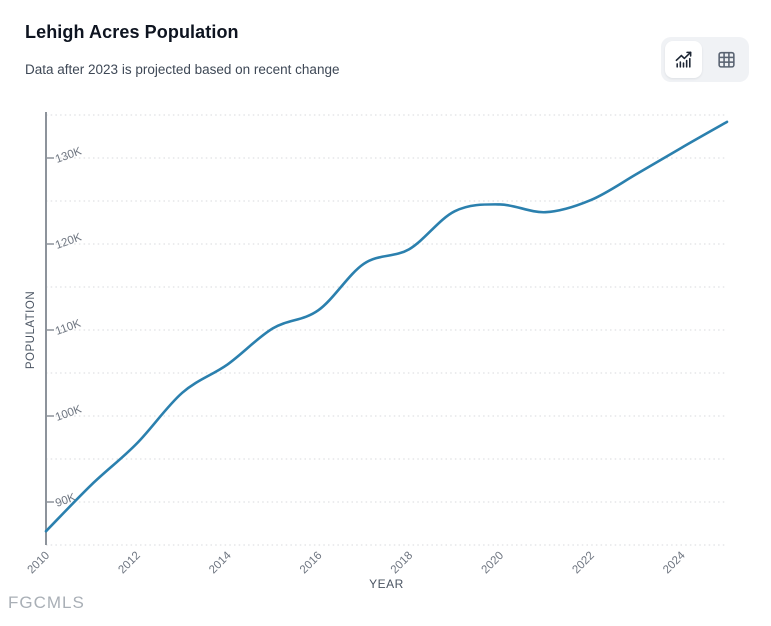  I want to click on view-toggle-group, so click(705, 59).